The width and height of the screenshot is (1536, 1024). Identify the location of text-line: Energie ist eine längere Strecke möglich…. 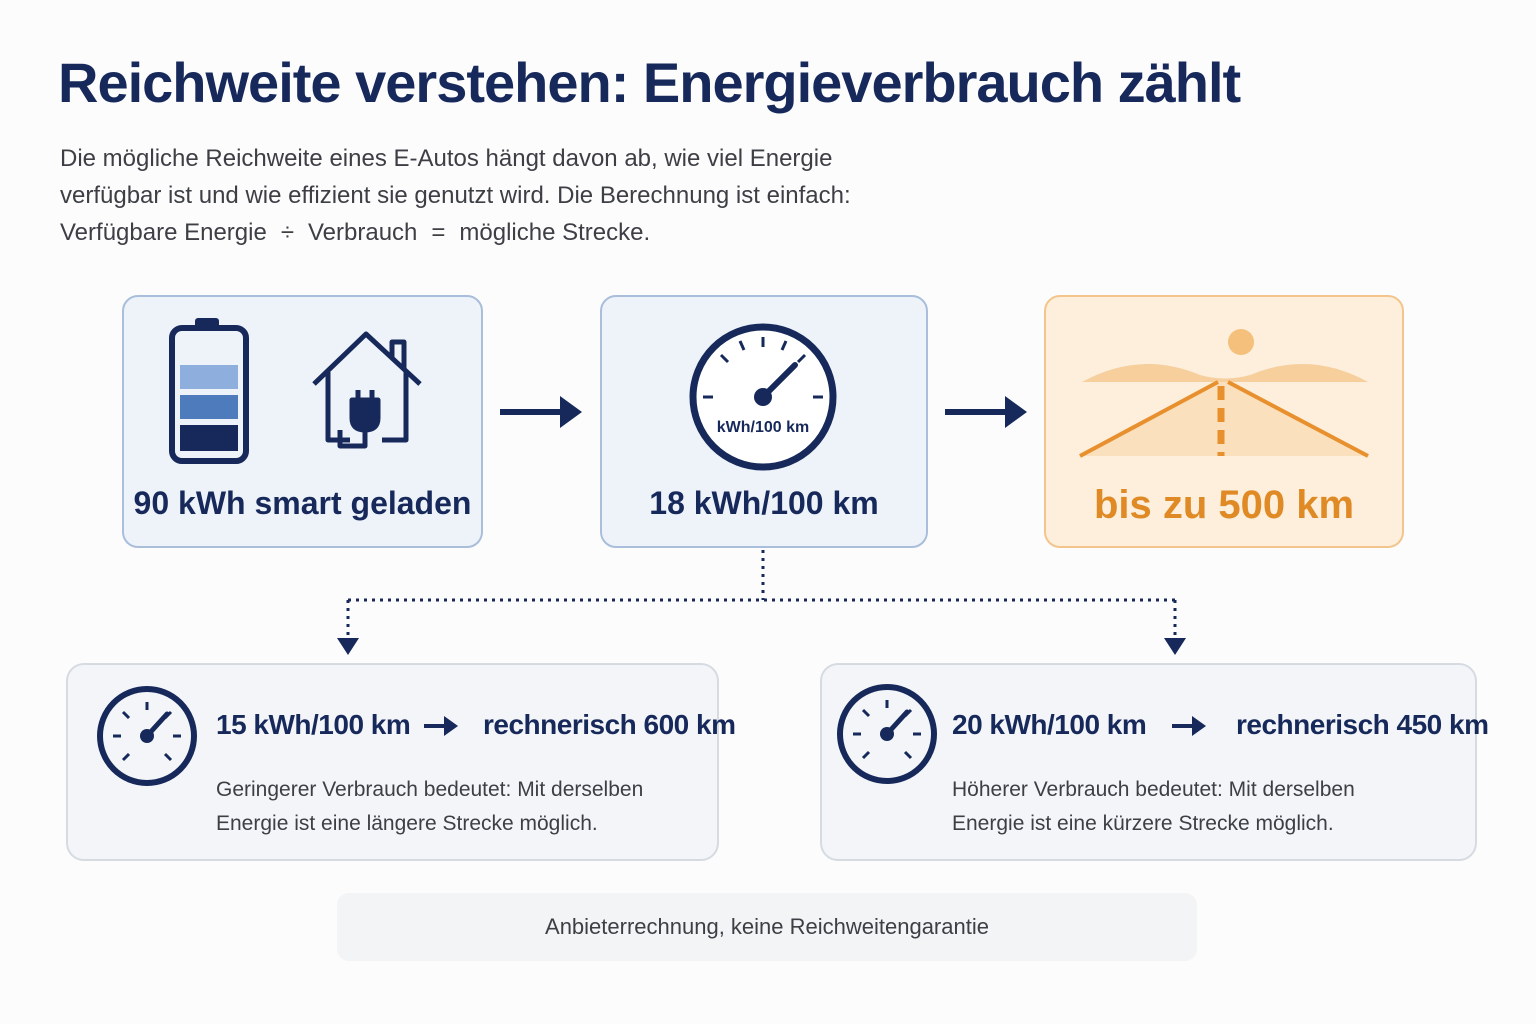
(407, 823).